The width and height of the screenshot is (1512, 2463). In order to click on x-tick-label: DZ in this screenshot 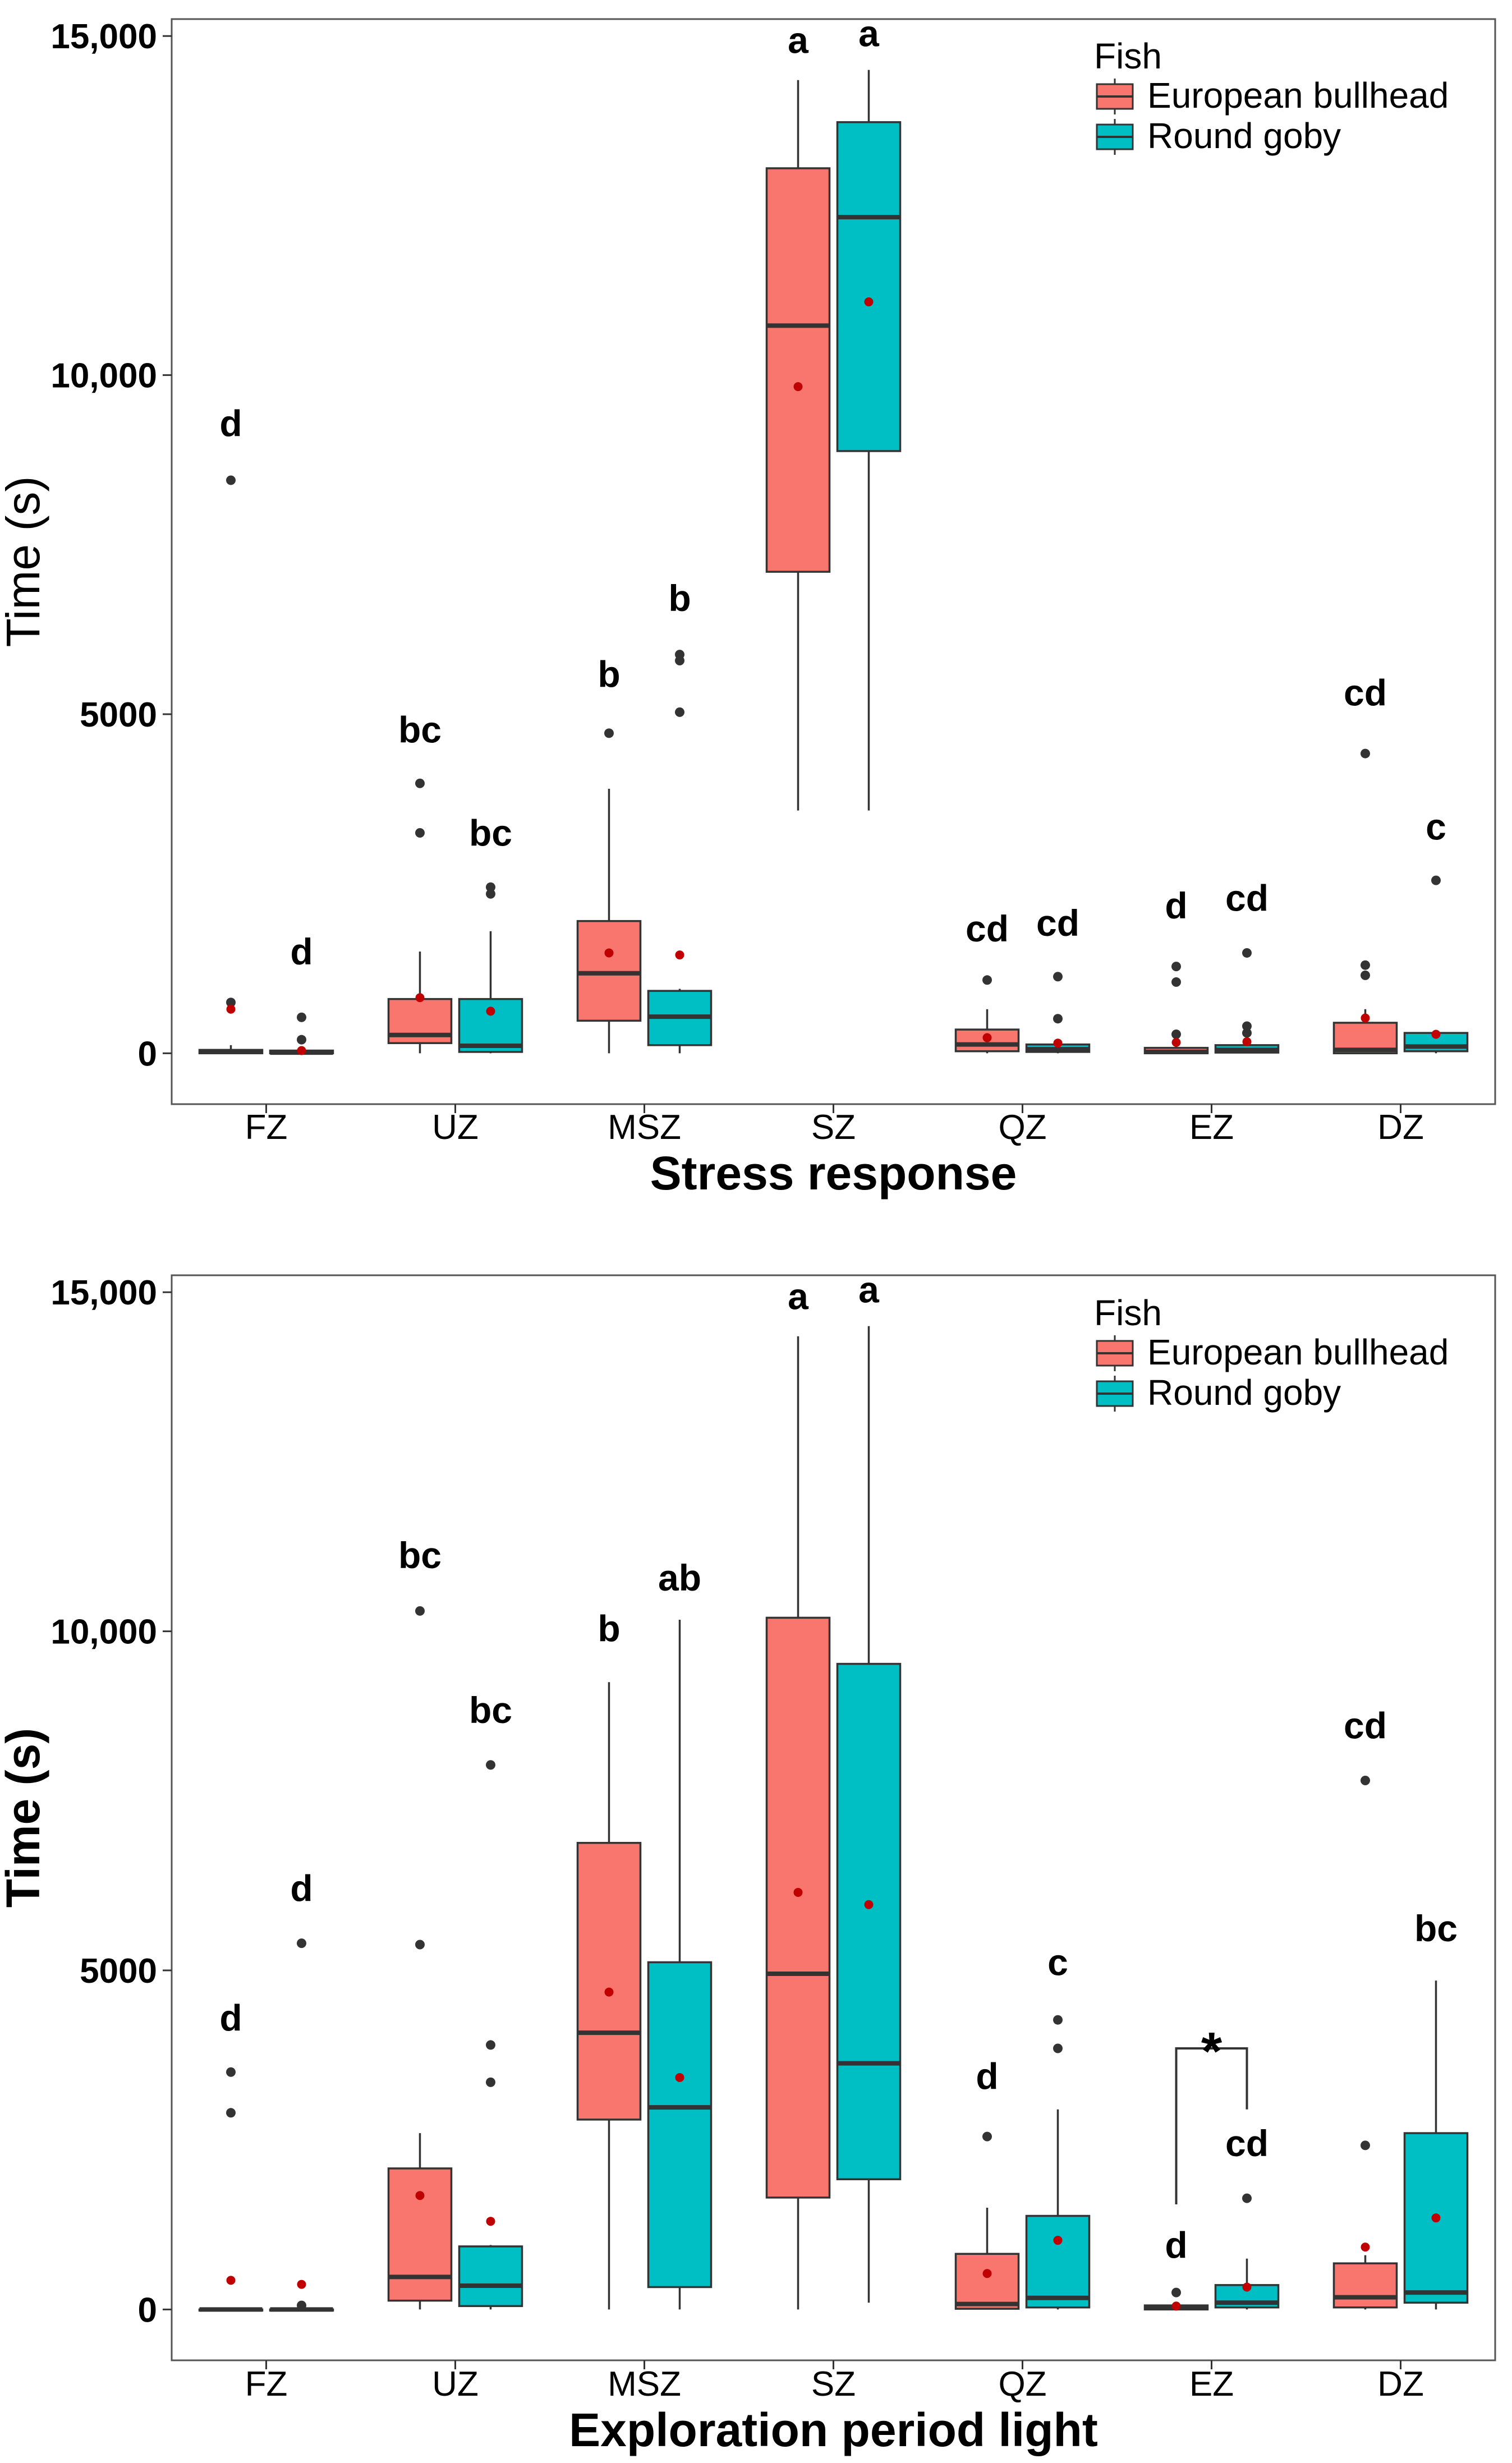, I will do `click(1400, 1127)`.